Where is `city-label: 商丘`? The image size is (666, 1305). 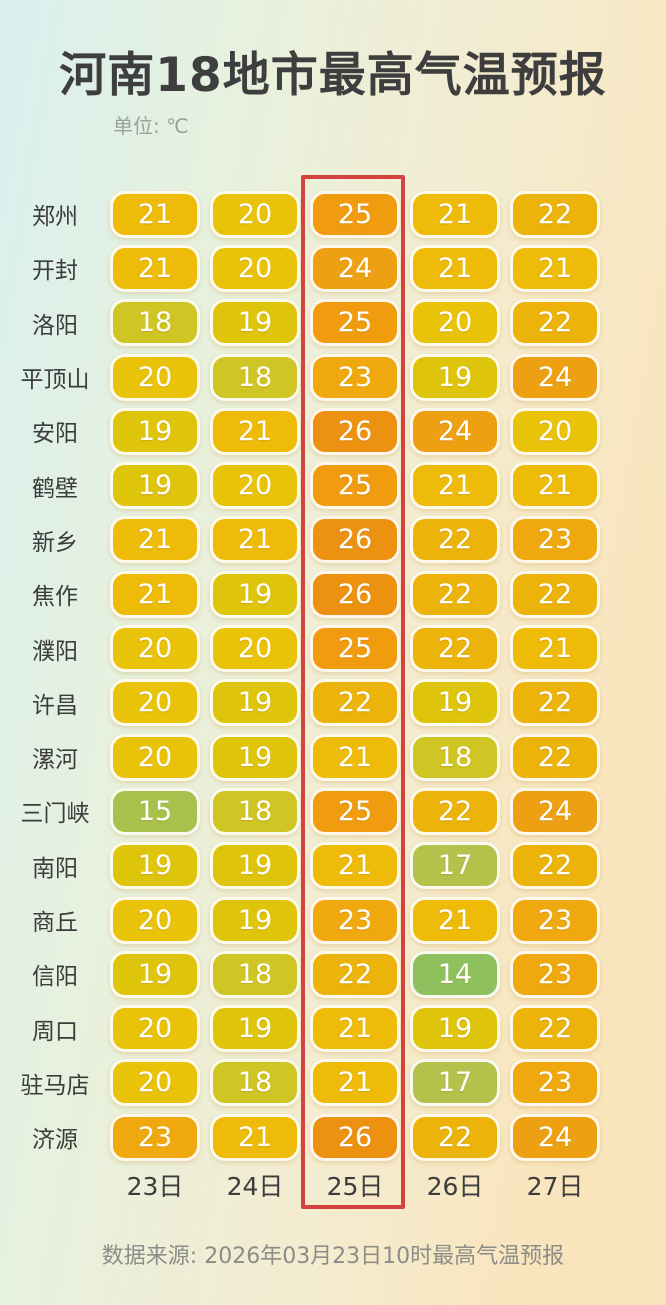 city-label: 商丘 is located at coordinates (55, 923).